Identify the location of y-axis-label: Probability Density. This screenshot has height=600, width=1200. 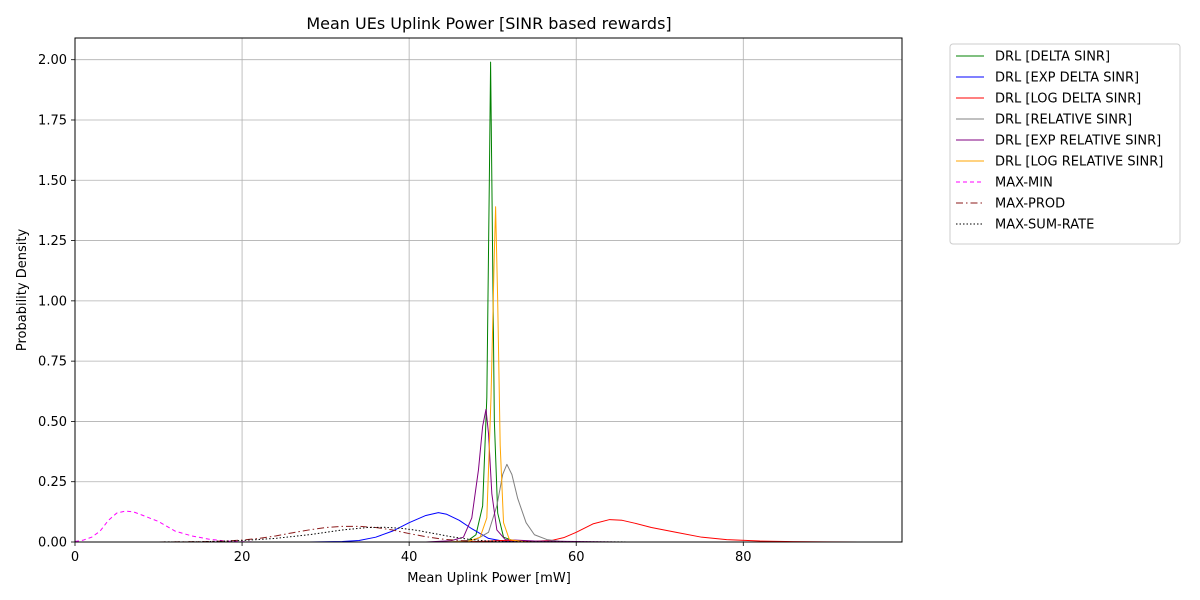
(22, 290).